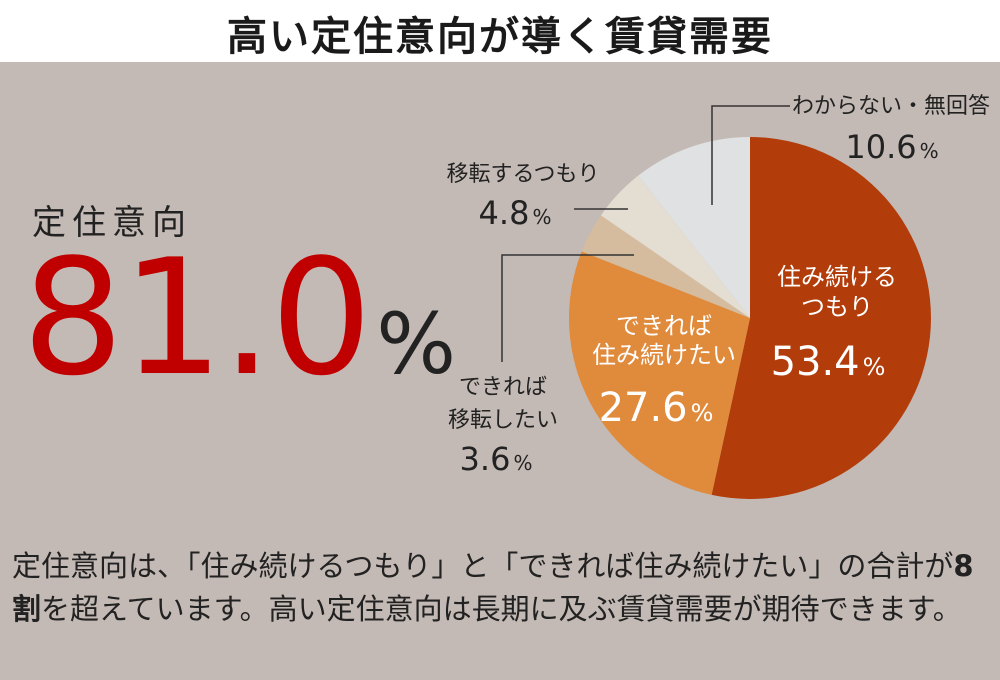 The height and width of the screenshot is (680, 1000). I want to click on slice-value-number-0: 53.4, so click(815, 362).